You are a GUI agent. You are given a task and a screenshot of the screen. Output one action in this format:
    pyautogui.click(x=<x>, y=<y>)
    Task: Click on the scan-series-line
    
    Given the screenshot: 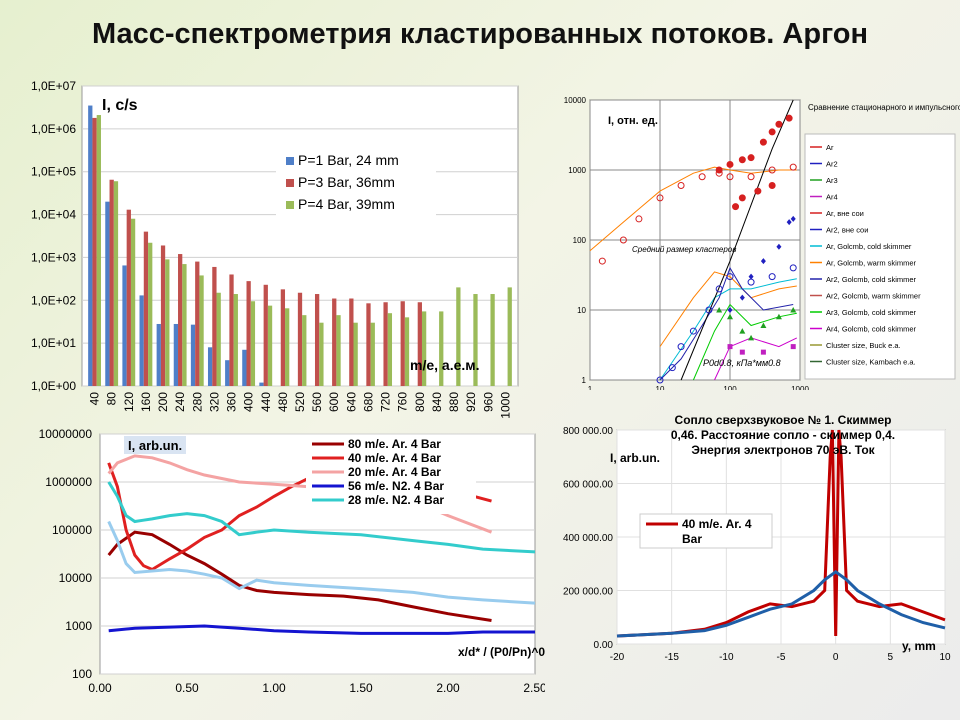 What is the action you would take?
    pyautogui.click(x=781, y=603)
    